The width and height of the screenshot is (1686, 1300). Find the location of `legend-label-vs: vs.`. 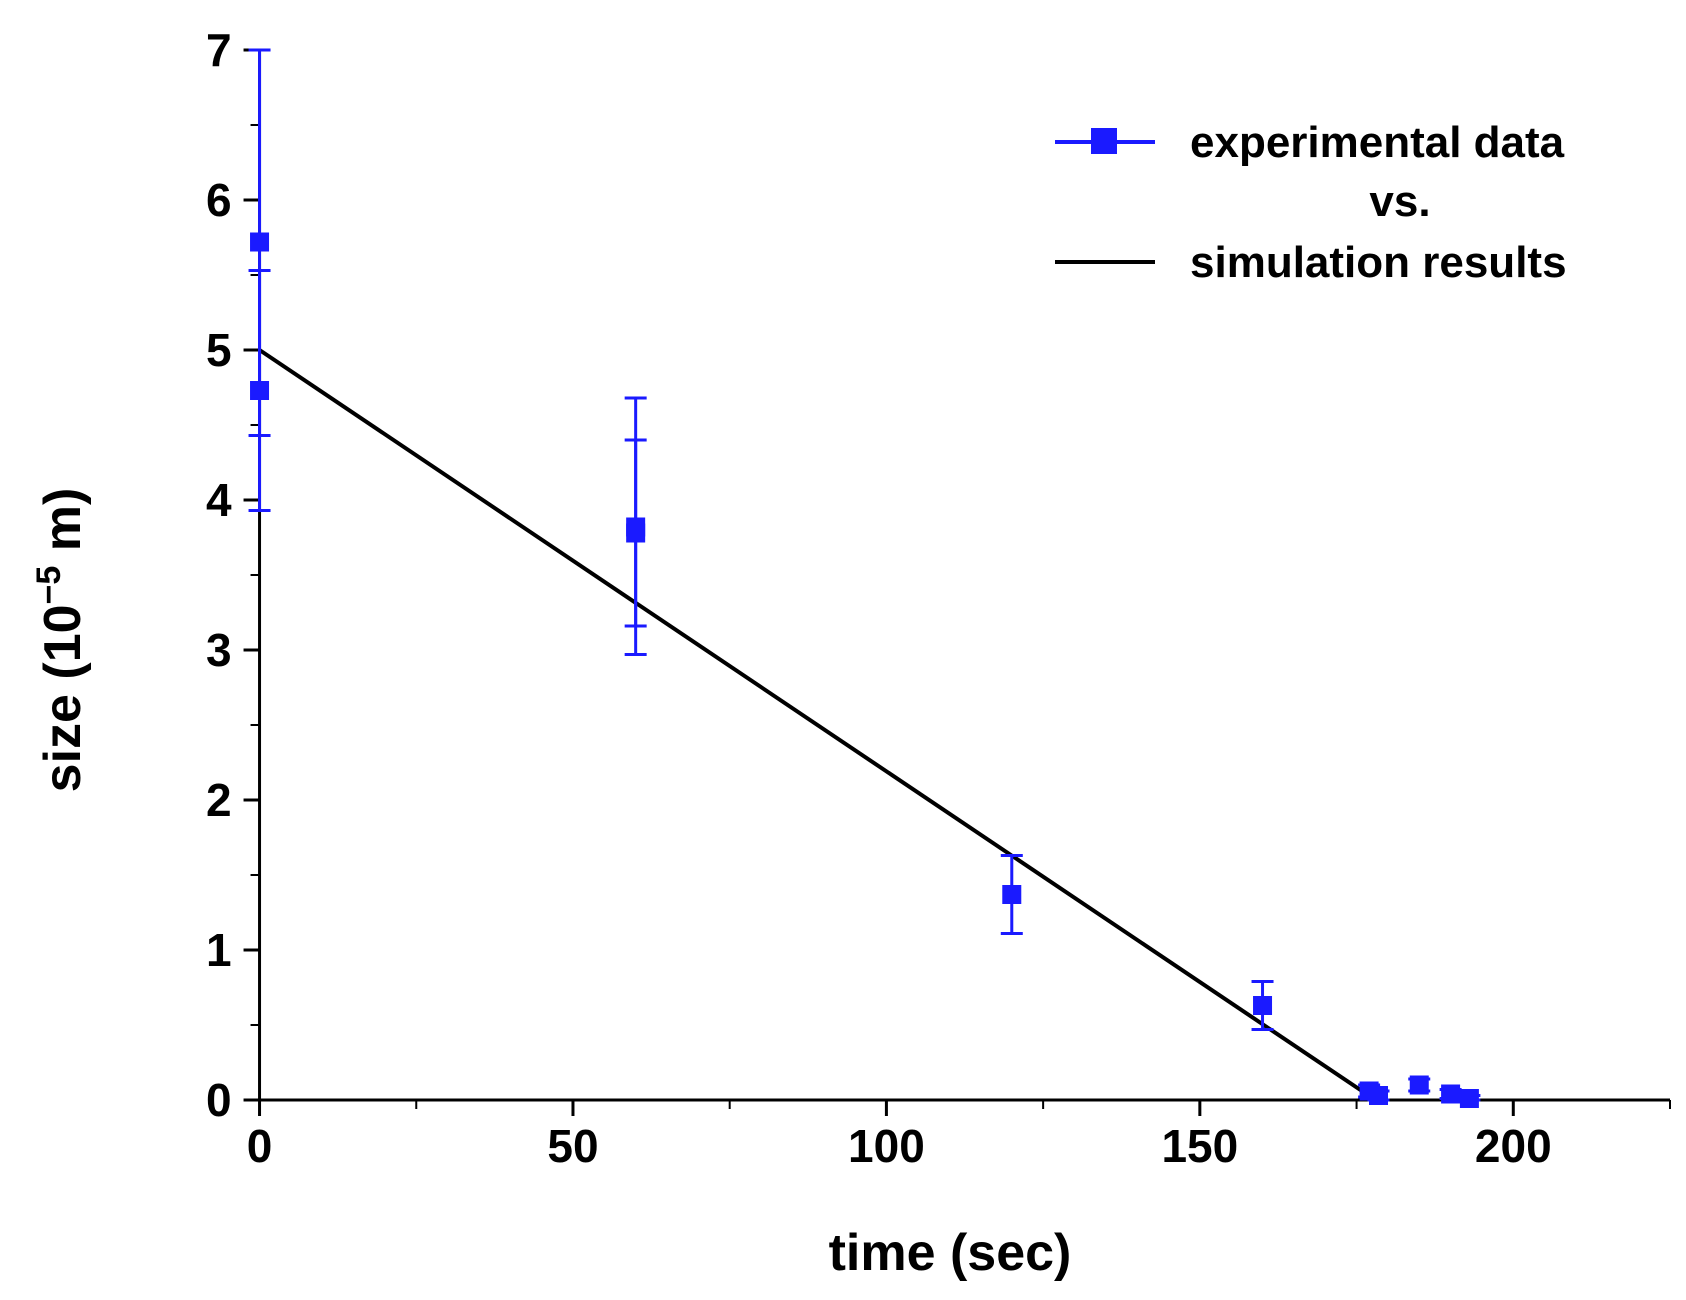

legend-label-vs: vs. is located at coordinates (1399, 201).